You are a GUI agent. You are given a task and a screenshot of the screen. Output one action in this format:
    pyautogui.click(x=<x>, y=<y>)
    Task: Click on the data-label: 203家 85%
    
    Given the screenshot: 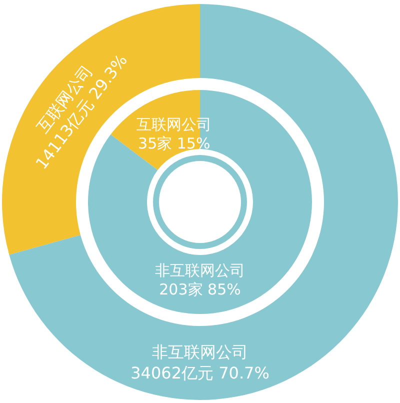 What is the action you would take?
    pyautogui.click(x=200, y=289)
    